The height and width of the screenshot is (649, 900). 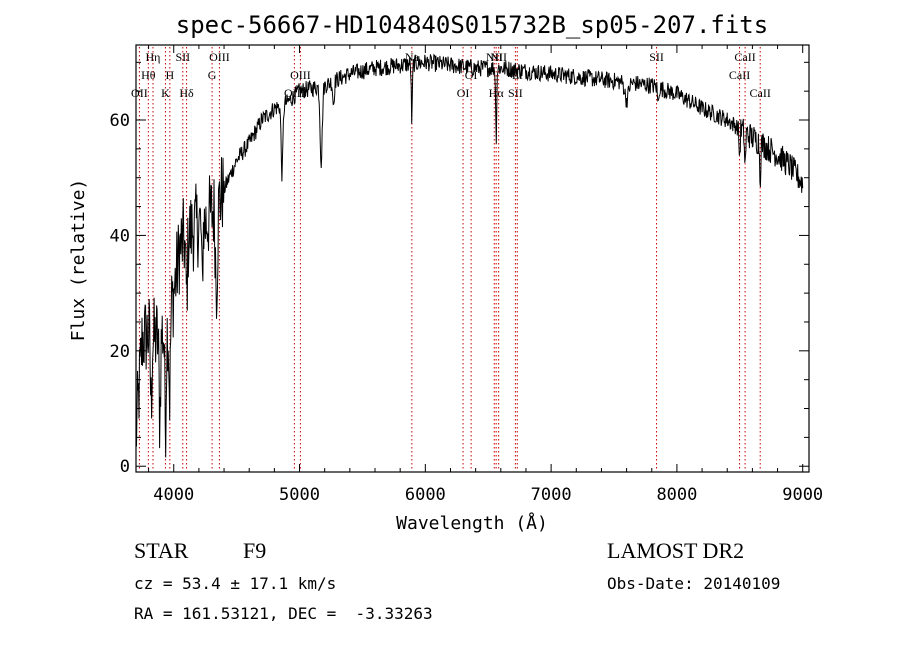 What do you see at coordinates (425, 495) in the screenshot?
I see `x-tick-label: 6000` at bounding box center [425, 495].